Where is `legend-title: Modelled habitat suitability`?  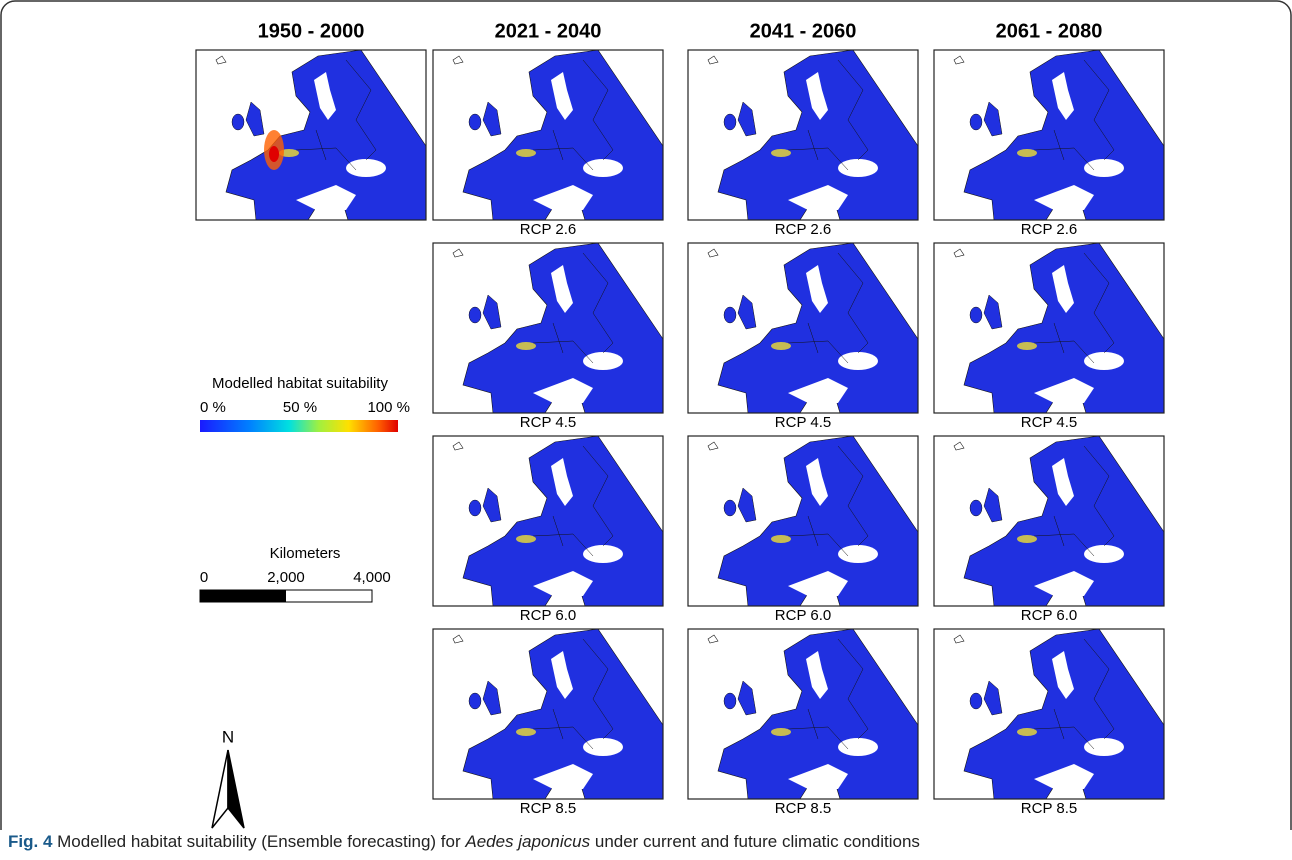
legend-title: Modelled habitat suitability is located at coordinates (300, 383).